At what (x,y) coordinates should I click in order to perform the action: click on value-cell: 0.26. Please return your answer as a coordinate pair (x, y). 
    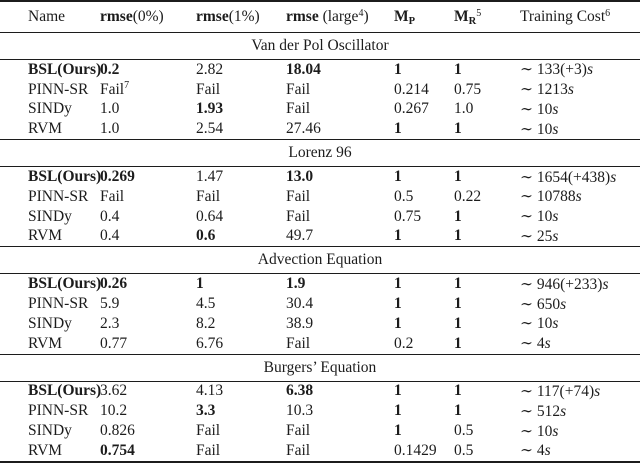
    Looking at the image, I should click on (114, 284).